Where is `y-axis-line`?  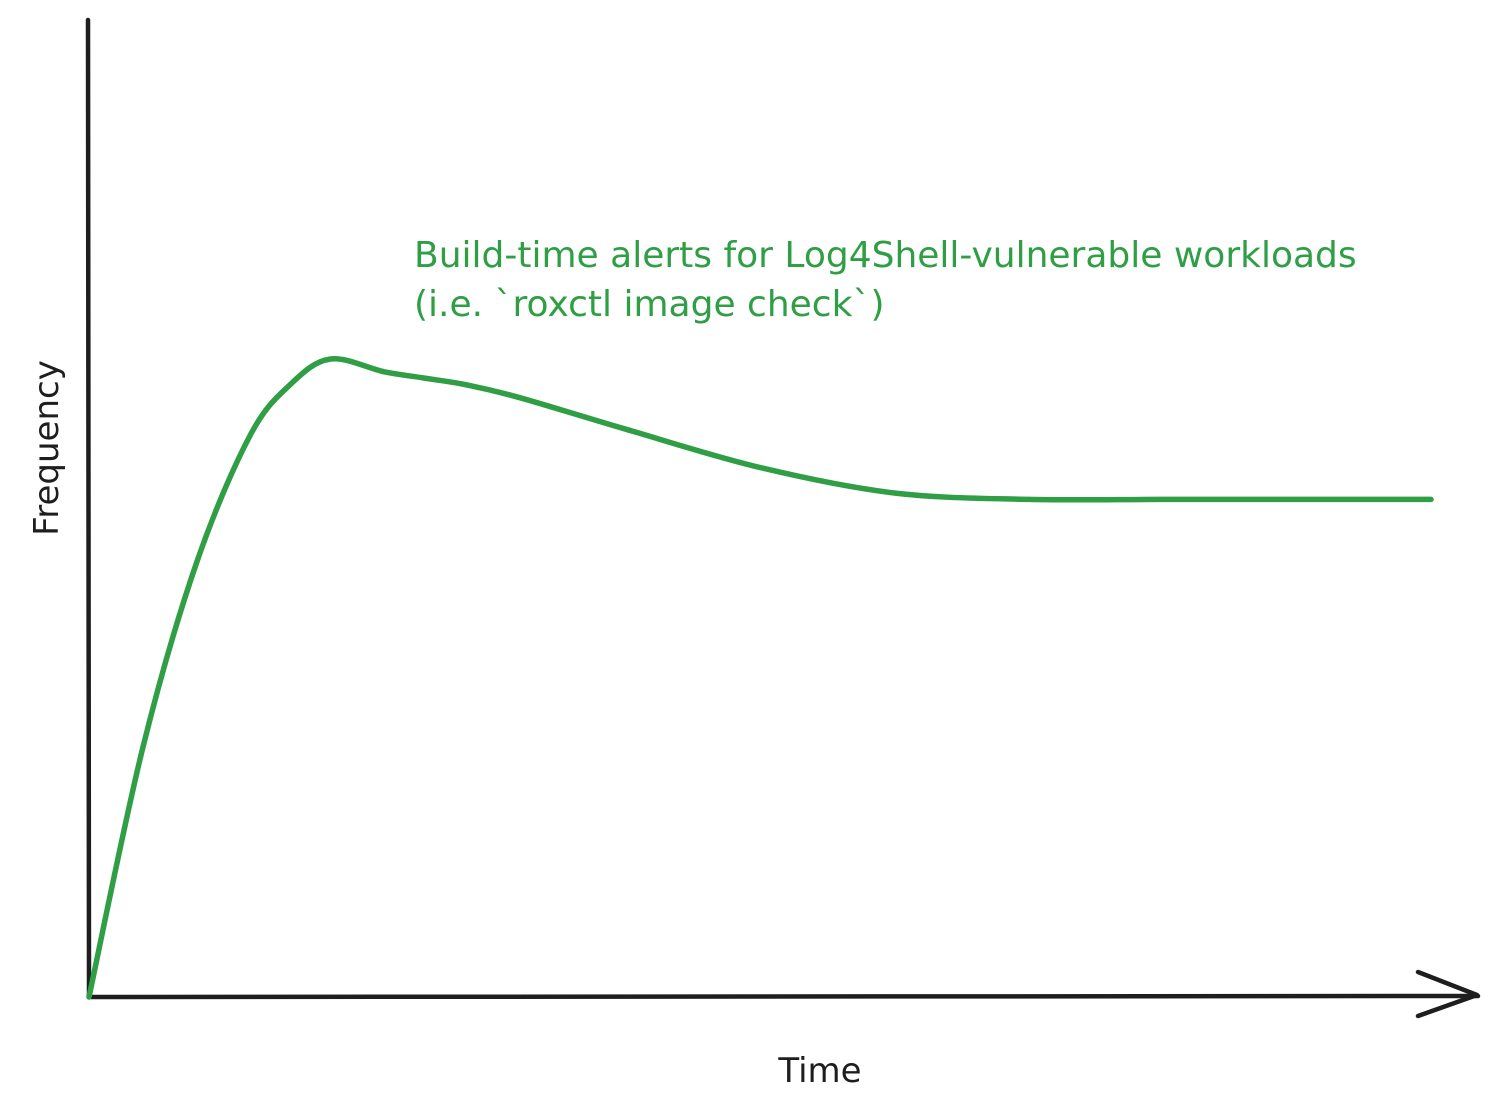
y-axis-line is located at coordinates (88, 508).